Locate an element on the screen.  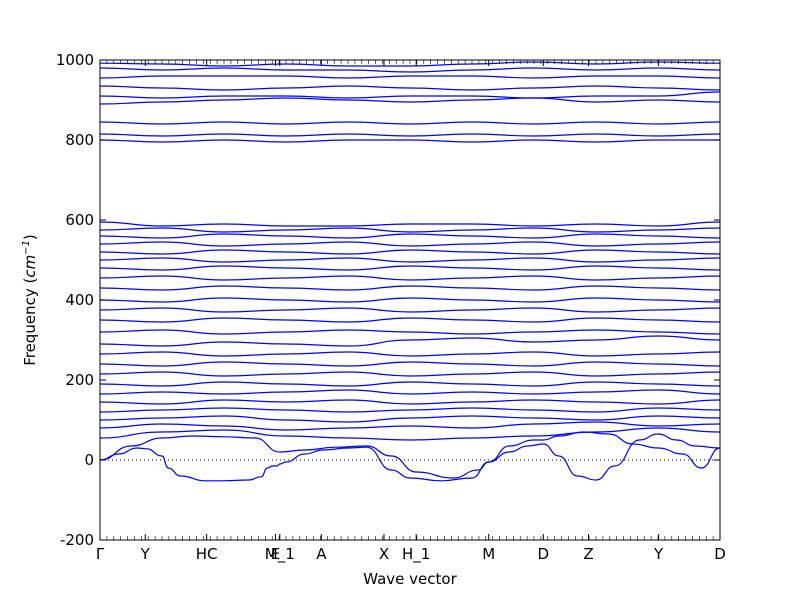
x-tick-label: M_1 is located at coordinates (280, 554).